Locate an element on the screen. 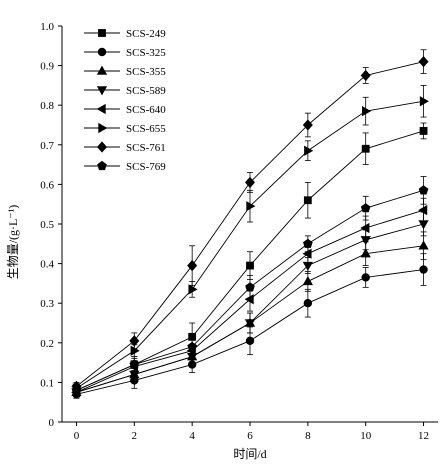  legend-marker-pentagon is located at coordinates (102, 165).